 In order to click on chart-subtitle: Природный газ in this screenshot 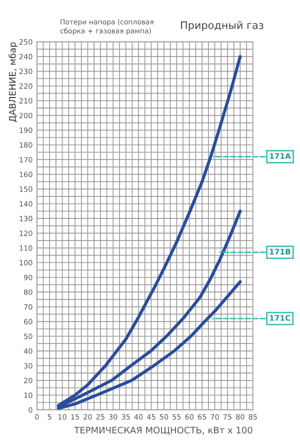, I will do `click(222, 26)`.